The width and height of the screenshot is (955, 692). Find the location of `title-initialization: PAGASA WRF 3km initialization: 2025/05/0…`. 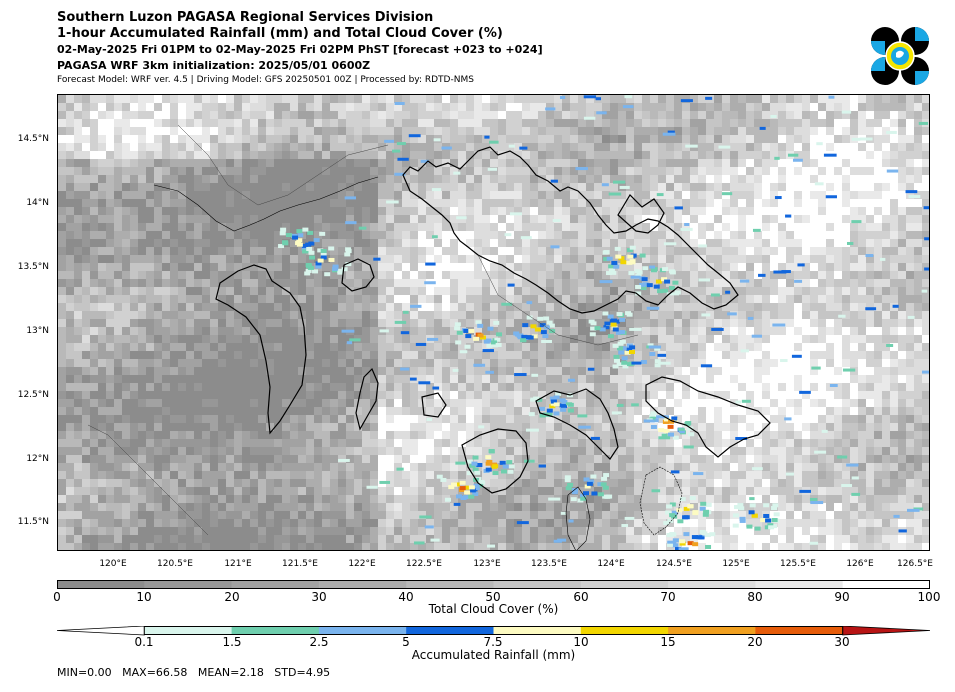

title-initialization: PAGASA WRF 3km initialization: 2025/05/0… is located at coordinates (214, 65).